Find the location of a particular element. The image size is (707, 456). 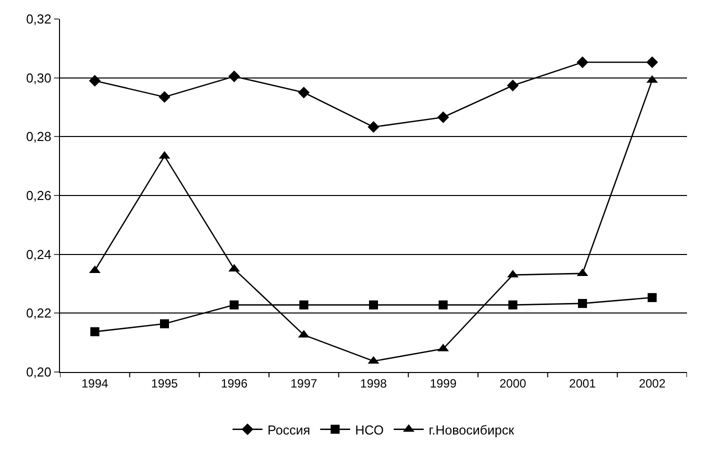

legend-label: г.Новосибирск is located at coordinates (471, 430).